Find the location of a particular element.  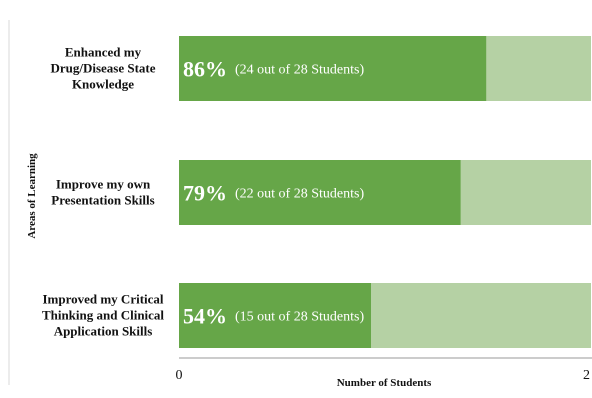

x-axis-title: Number of Students is located at coordinates (384, 383).